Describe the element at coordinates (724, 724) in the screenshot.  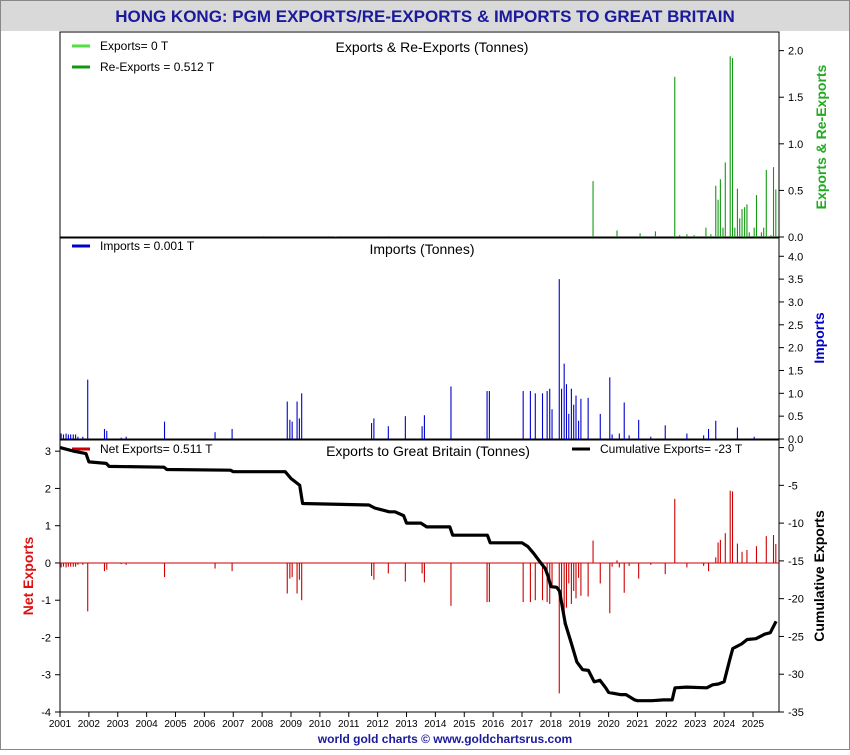
I see `x-tick-label: 2024` at that location.